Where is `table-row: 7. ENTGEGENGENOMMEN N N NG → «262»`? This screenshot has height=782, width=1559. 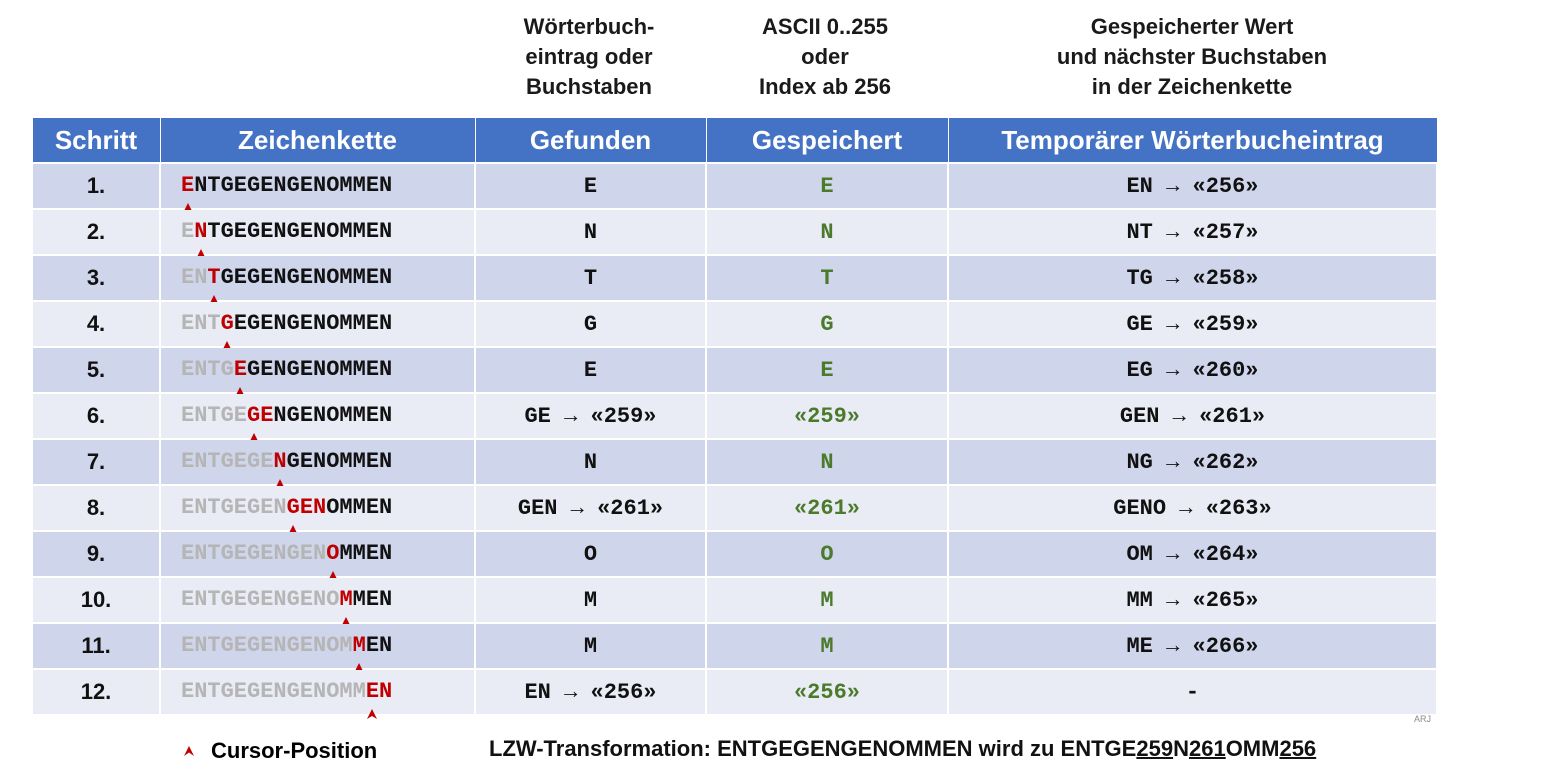 table-row: 7. ENTGEGENGENOMMEN N N NG → «262» is located at coordinates (734, 463).